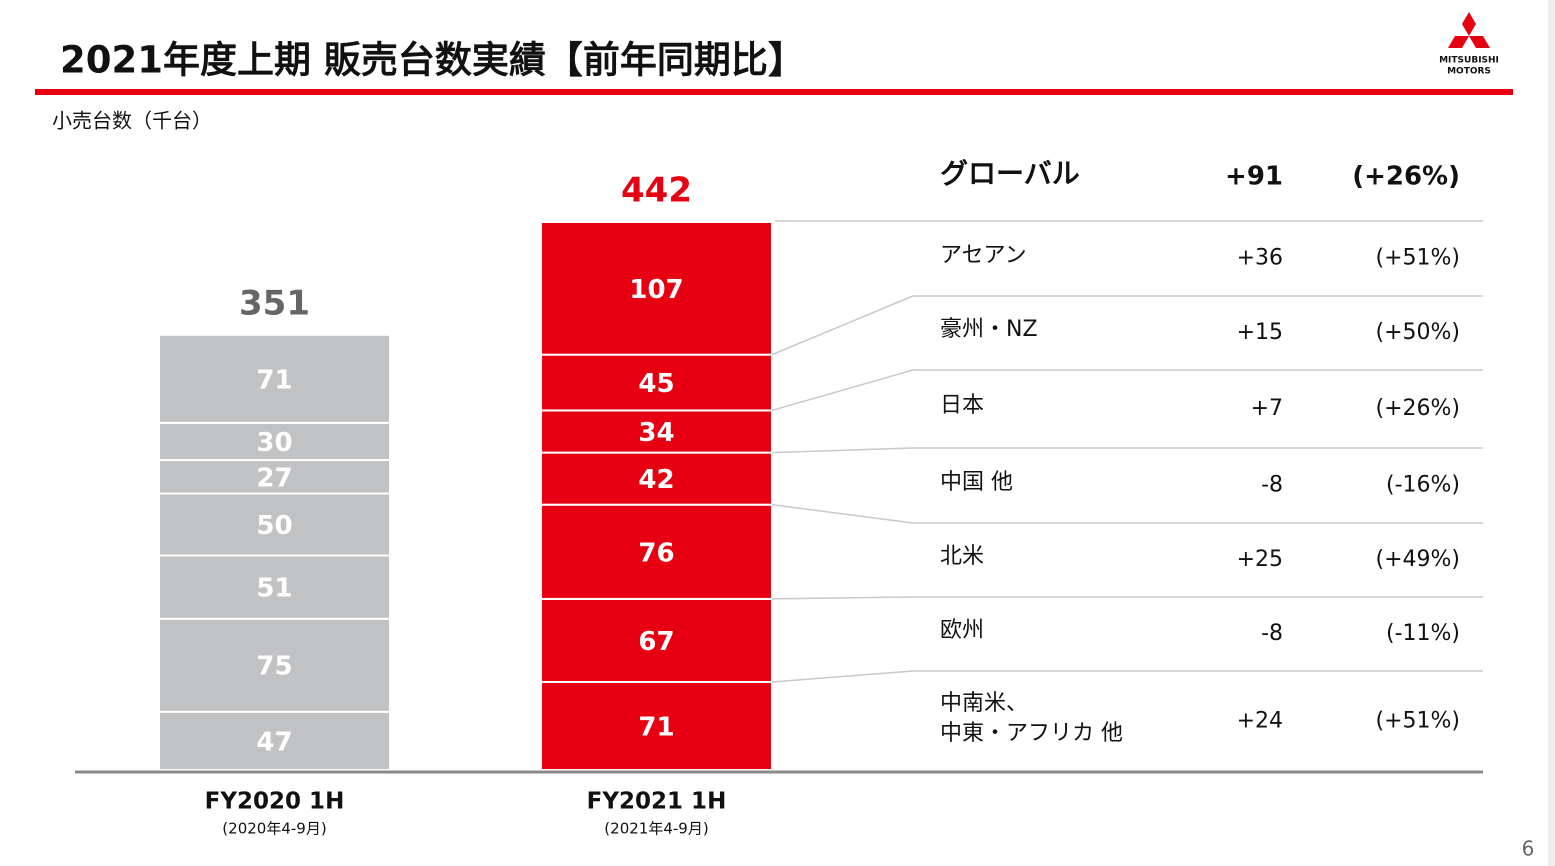  I want to click on region-change: +15, so click(1260, 332).